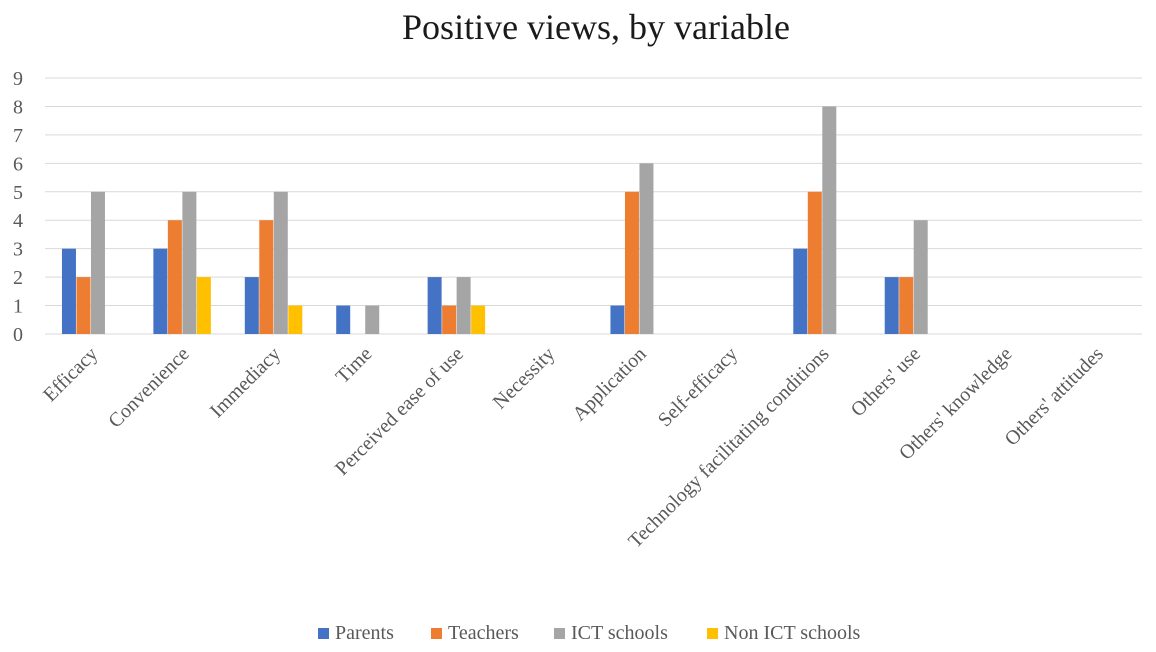 The width and height of the screenshot is (1156, 652). What do you see at coordinates (18, 193) in the screenshot?
I see `y-tick-label: 5` at bounding box center [18, 193].